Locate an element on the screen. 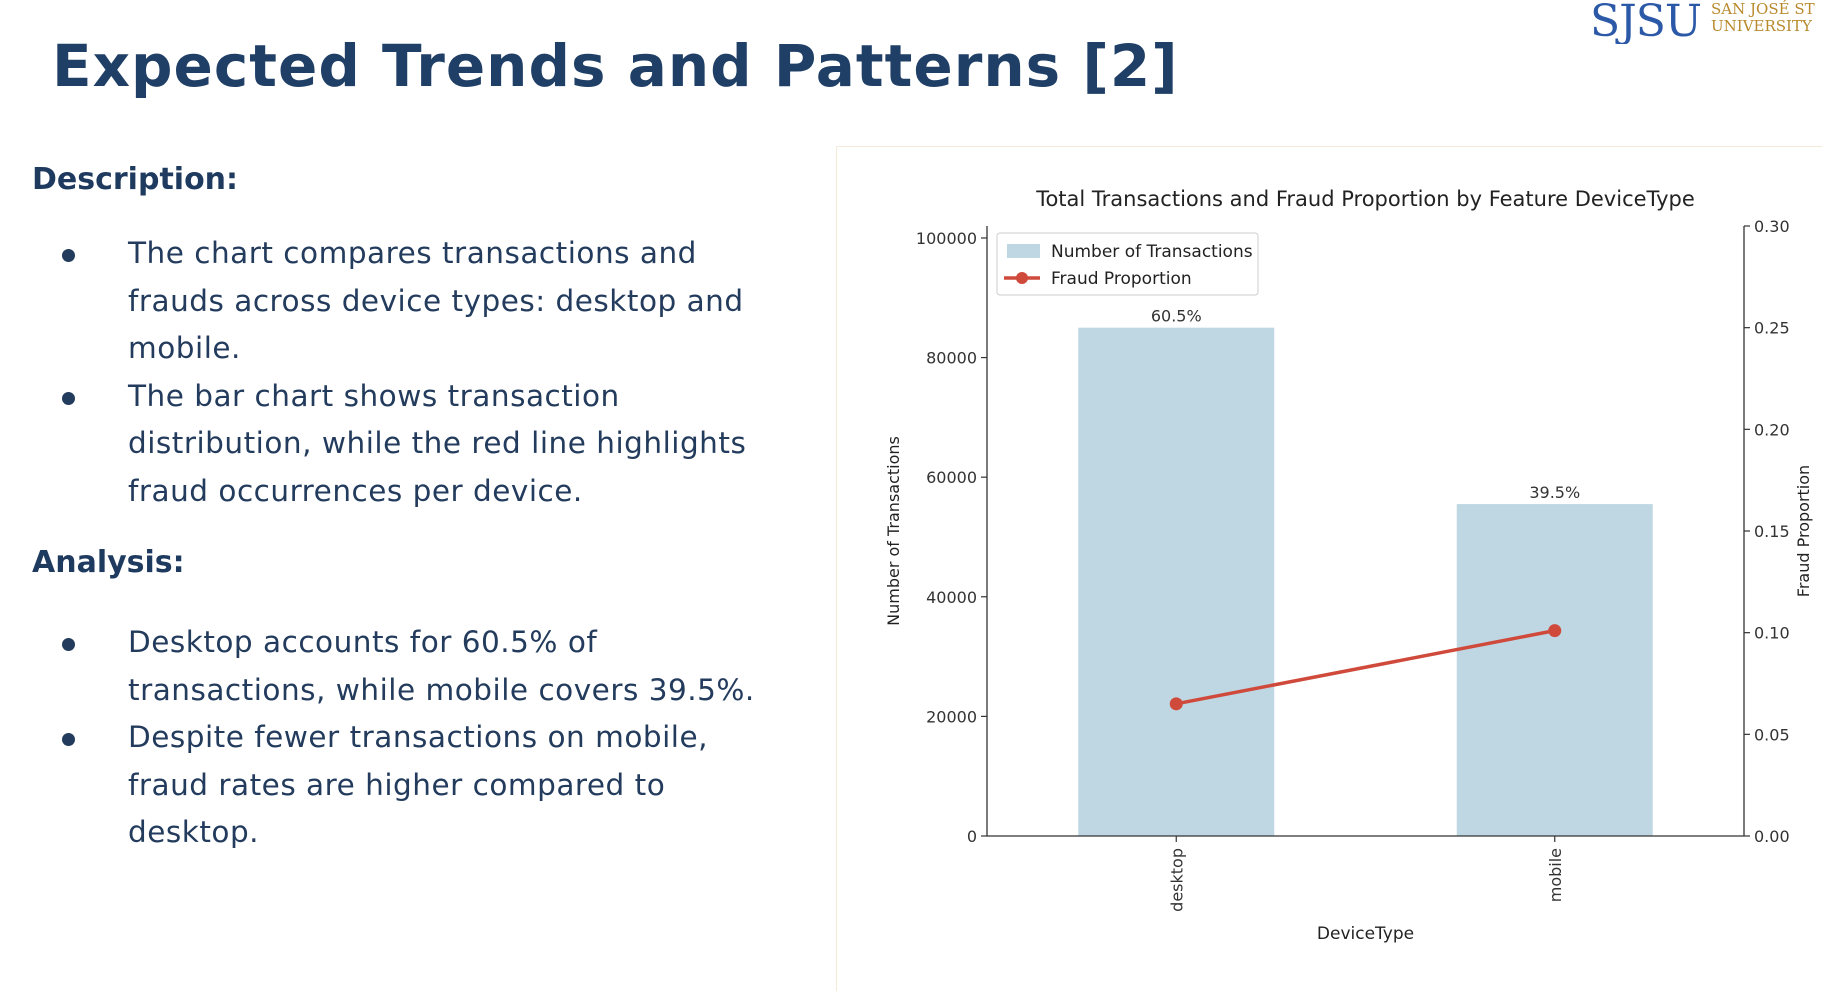 The height and width of the screenshot is (991, 1822). y2-tick-label-0.25: 0.25 is located at coordinates (1772, 328).